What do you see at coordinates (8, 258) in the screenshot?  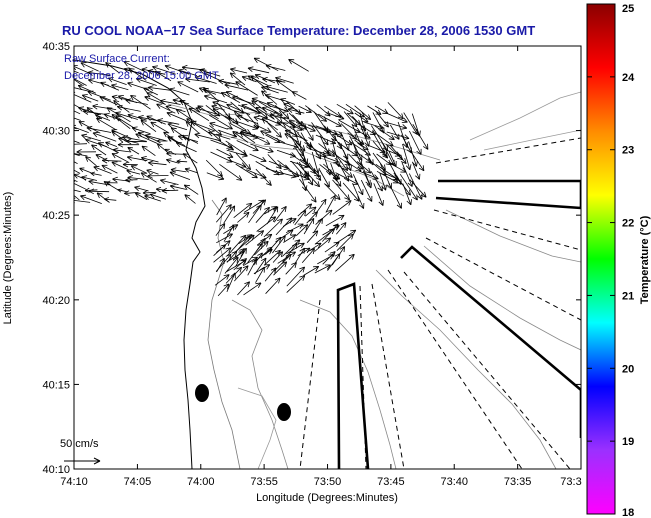 I see `y-axis-label: Latitude (Degrees:Minutes)` at bounding box center [8, 258].